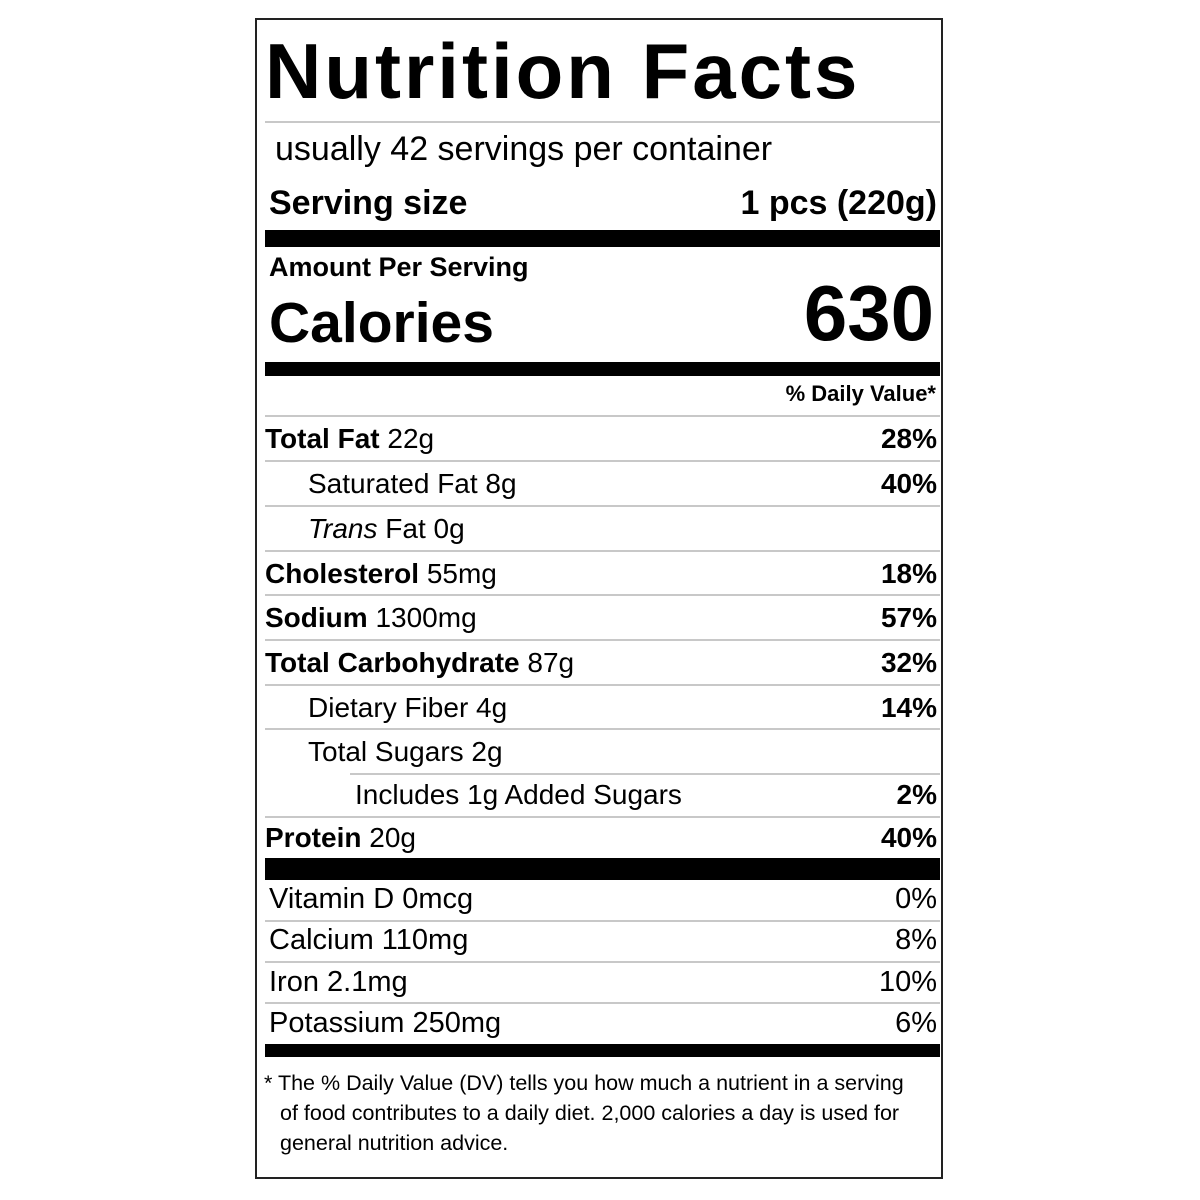 The image size is (1200, 1200). What do you see at coordinates (601, 663) in the screenshot?
I see `nutrient-row: Total Carbohydrate 87g 32%` at bounding box center [601, 663].